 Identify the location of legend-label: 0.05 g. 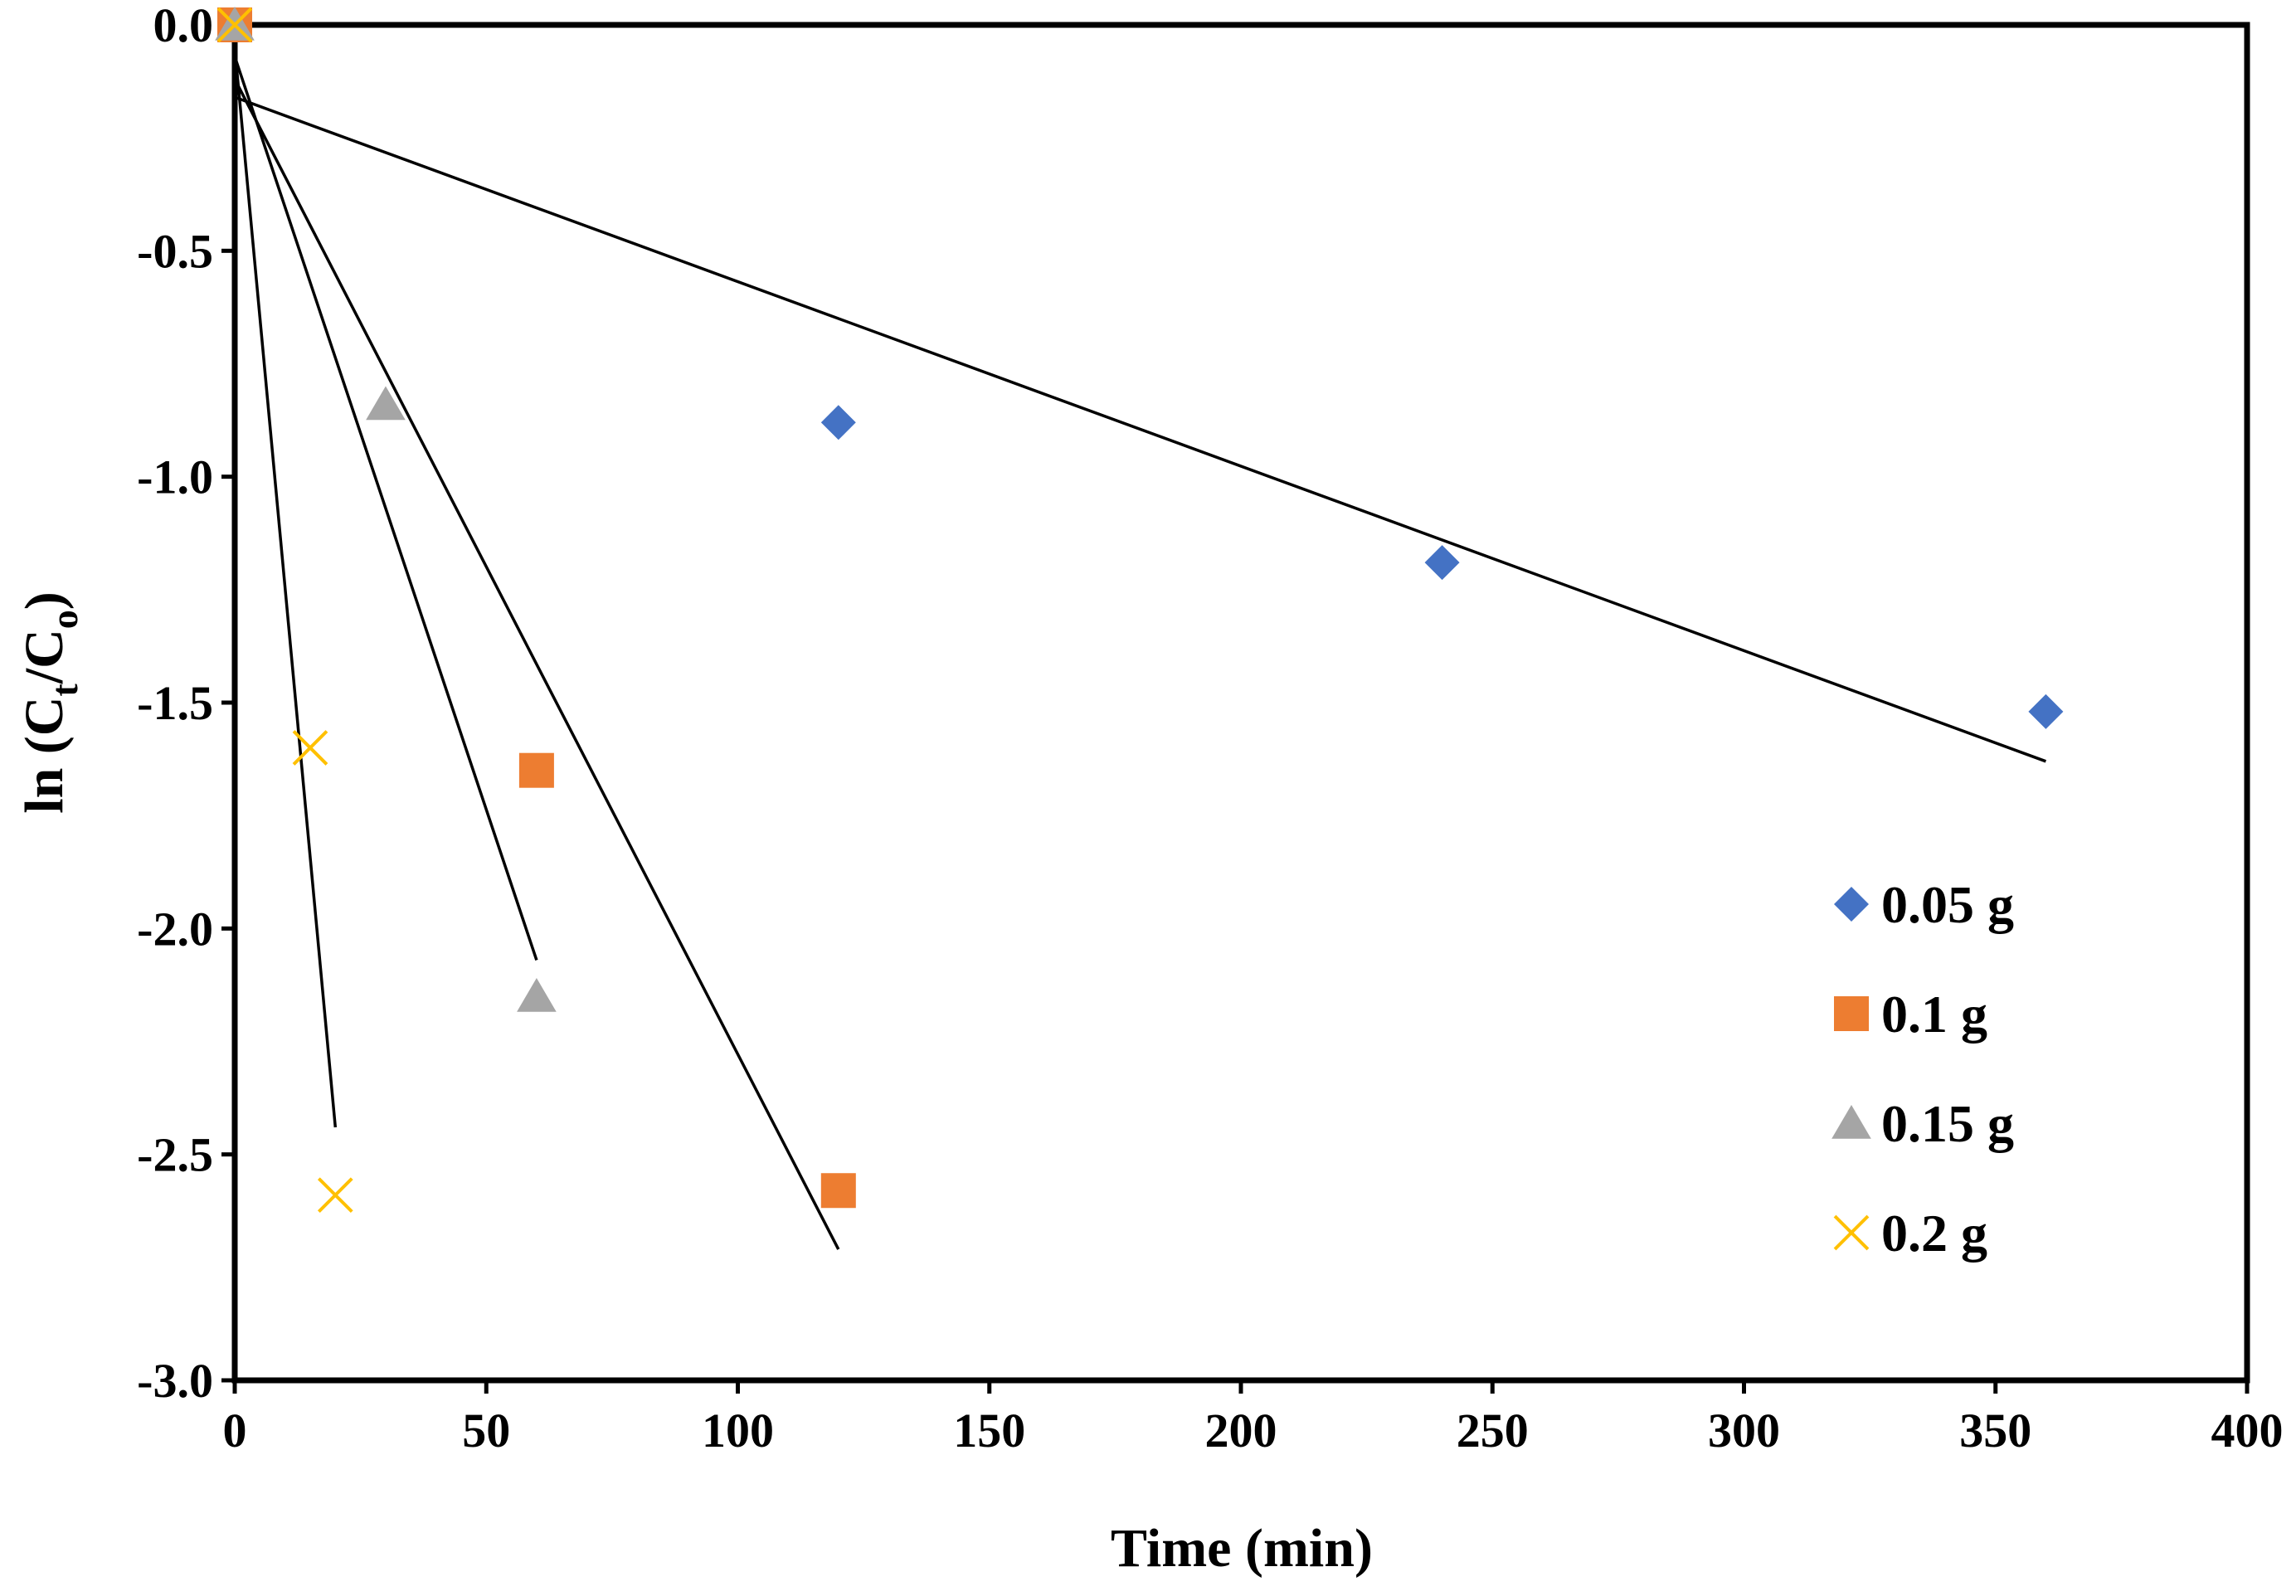
(1948, 904).